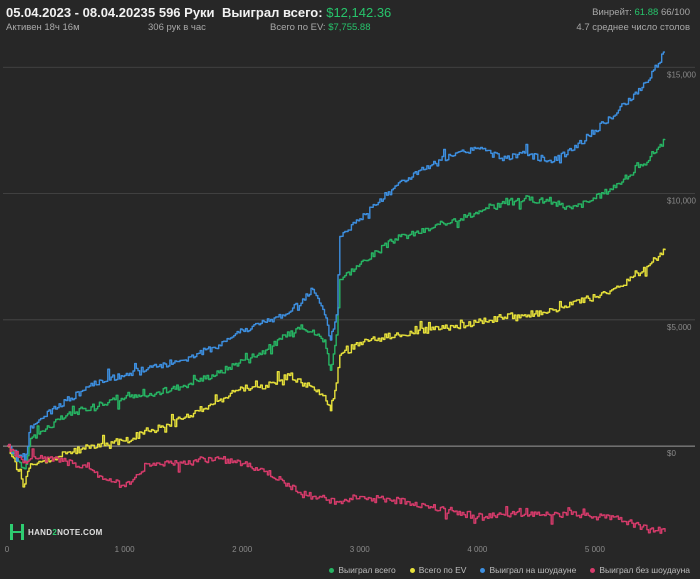 This screenshot has width=700, height=579. Describe the element at coordinates (360, 549) in the screenshot. I see `x-tick-label: 3 000` at that location.